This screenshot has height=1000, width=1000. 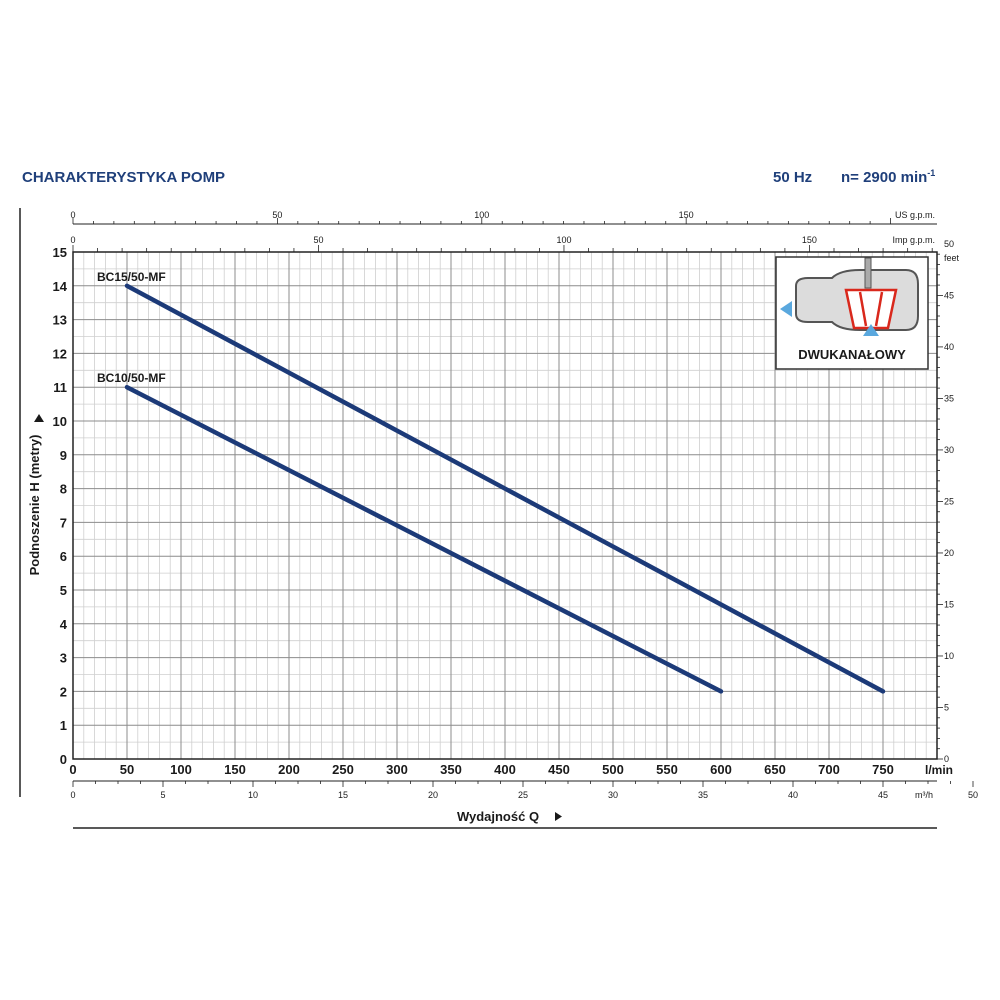 I want to click on y-tick-label: 2, so click(x=63, y=691).